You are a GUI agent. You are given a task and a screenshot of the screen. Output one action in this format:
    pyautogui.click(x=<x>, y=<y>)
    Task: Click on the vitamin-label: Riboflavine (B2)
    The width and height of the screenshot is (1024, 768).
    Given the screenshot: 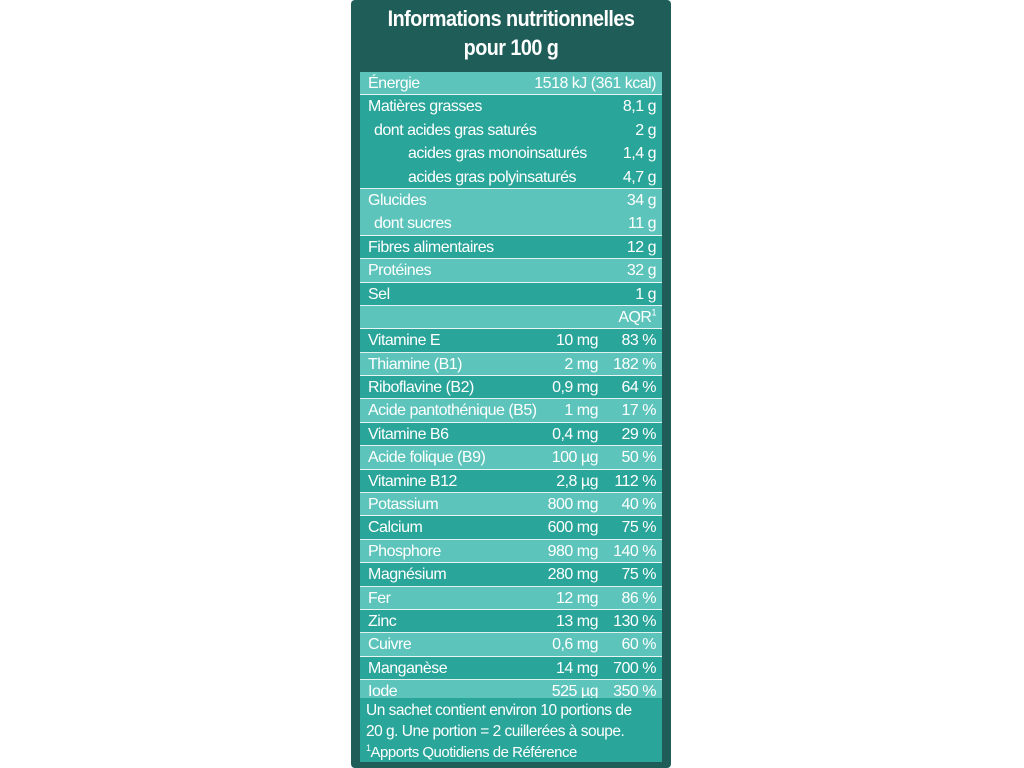 What is the action you would take?
    pyautogui.click(x=421, y=388)
    